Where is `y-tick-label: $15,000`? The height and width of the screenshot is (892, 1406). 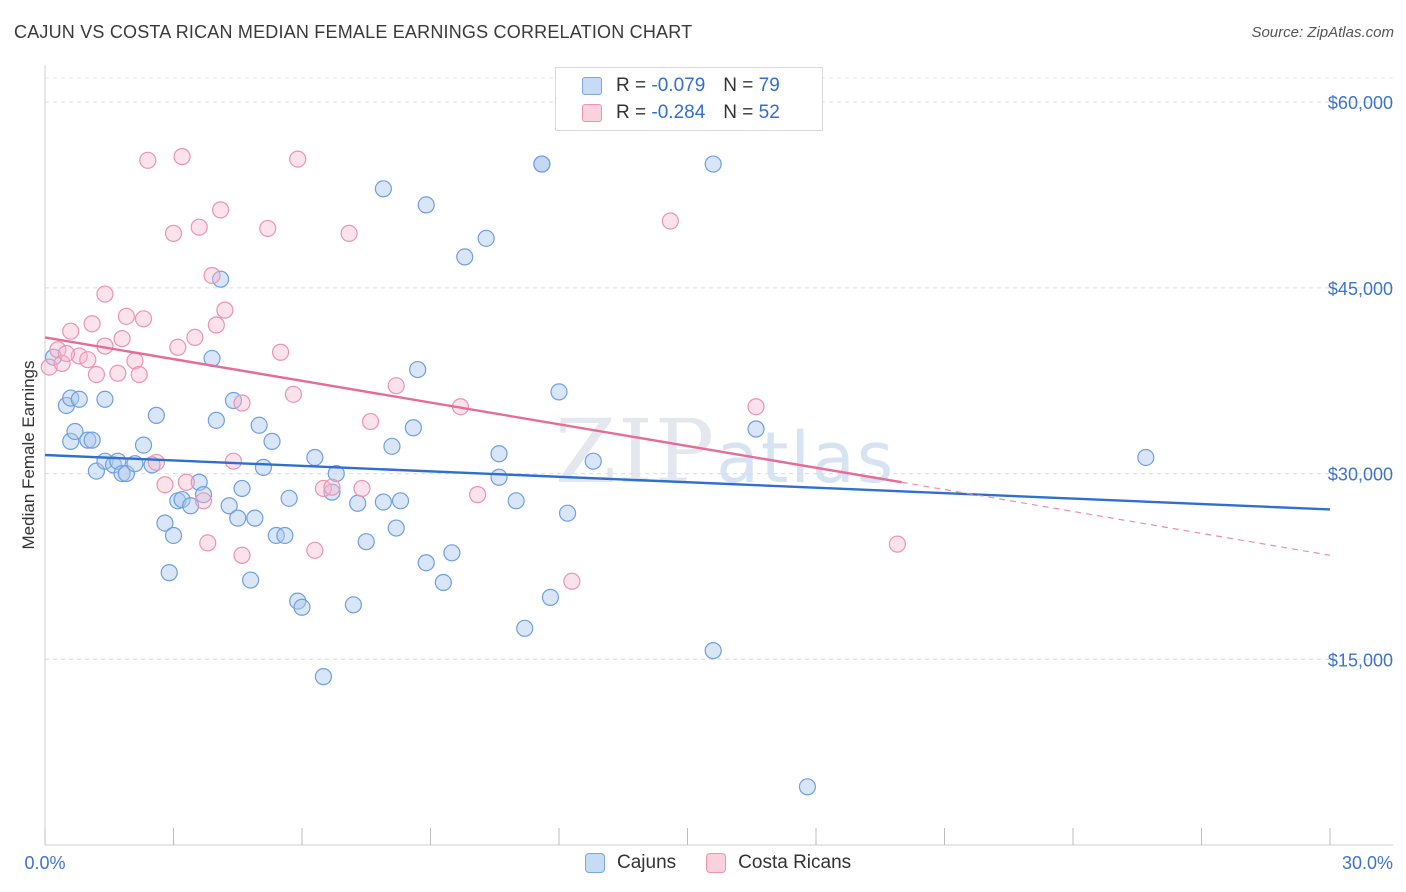
y-tick-label: $15,000 is located at coordinates (1360, 660).